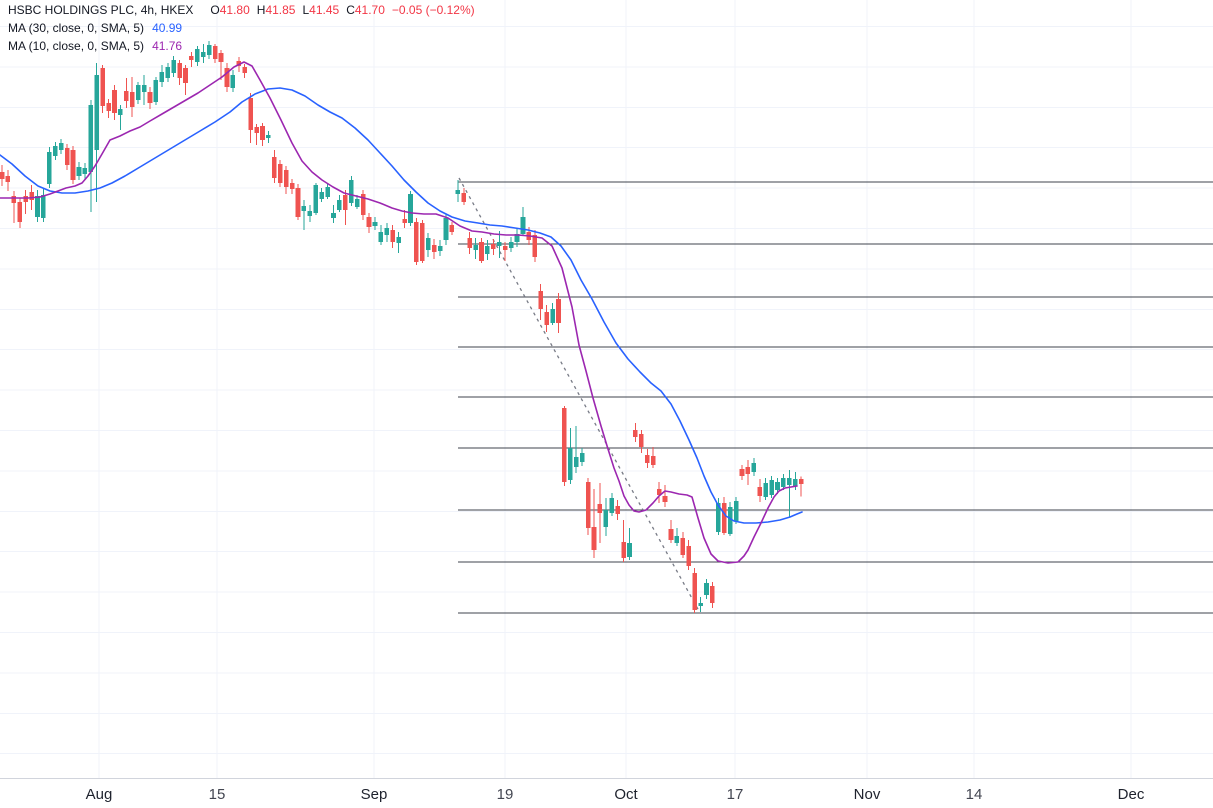  I want to click on ma30-label: MA (30, close, 0, SMA, 5), so click(76, 28).